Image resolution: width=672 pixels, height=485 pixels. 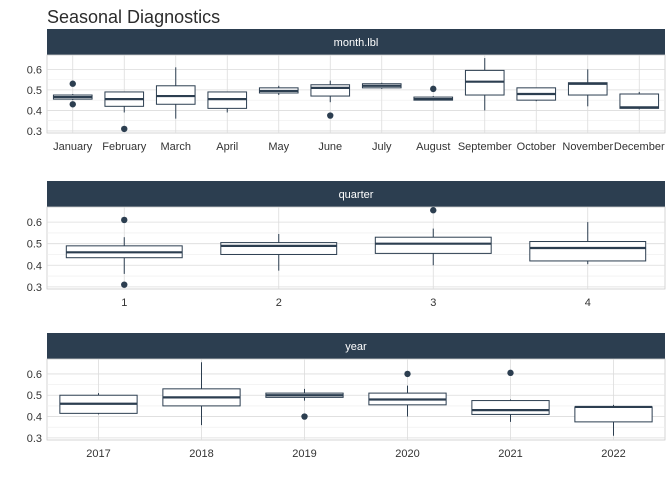 What do you see at coordinates (201, 394) in the screenshot?
I see `box-2018` at bounding box center [201, 394].